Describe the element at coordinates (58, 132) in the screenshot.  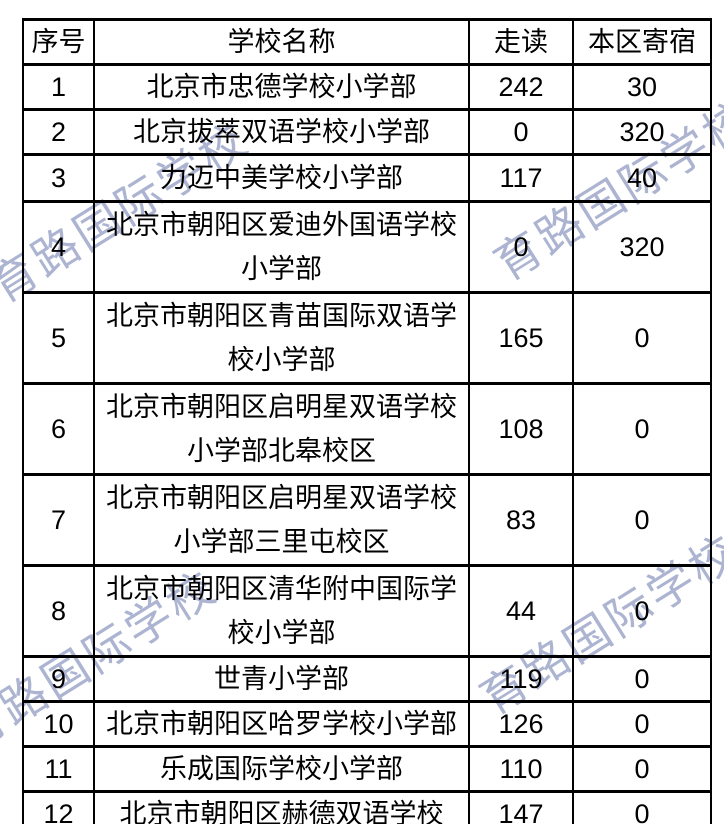
I see `seq-cell: 2` at that location.